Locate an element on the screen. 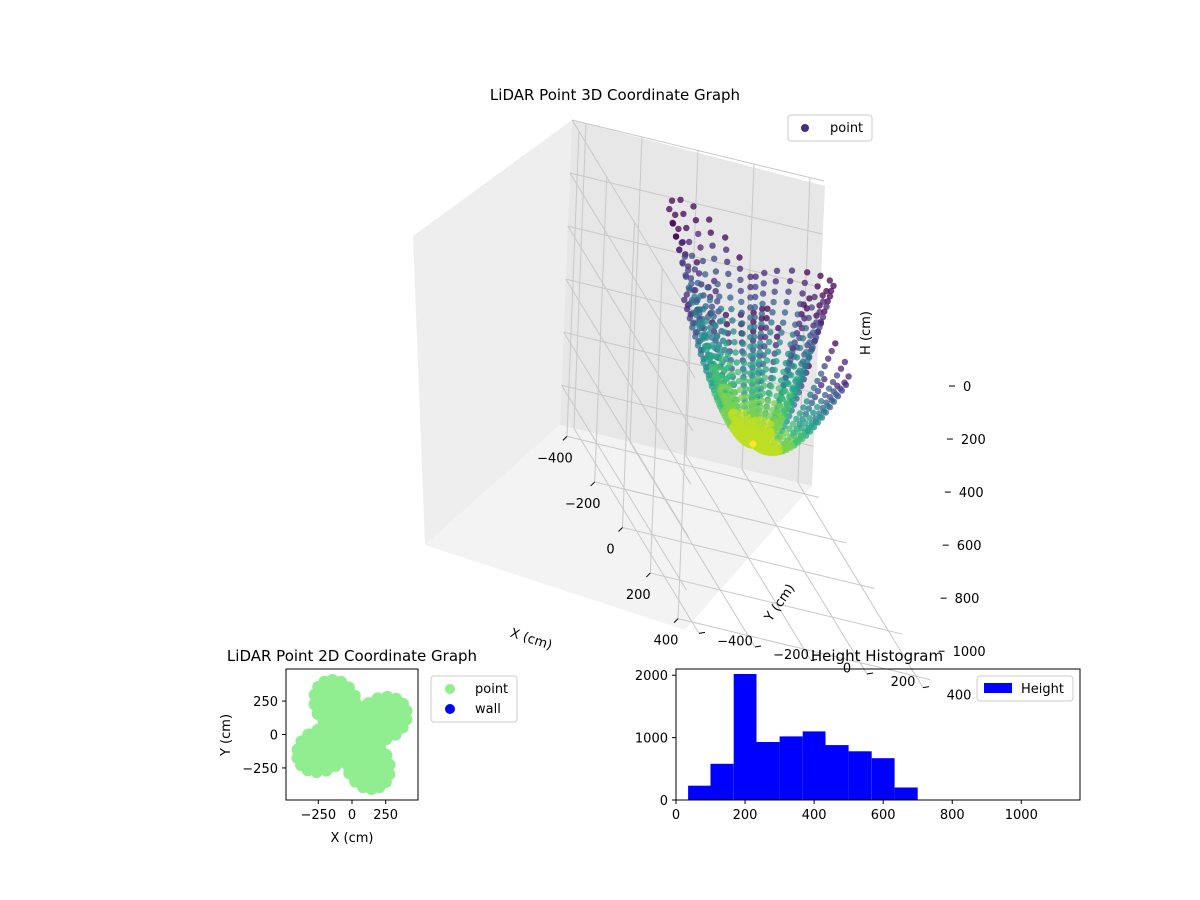 This screenshot has height=900, width=1200. scatter-3d-points is located at coordinates (759, 326).